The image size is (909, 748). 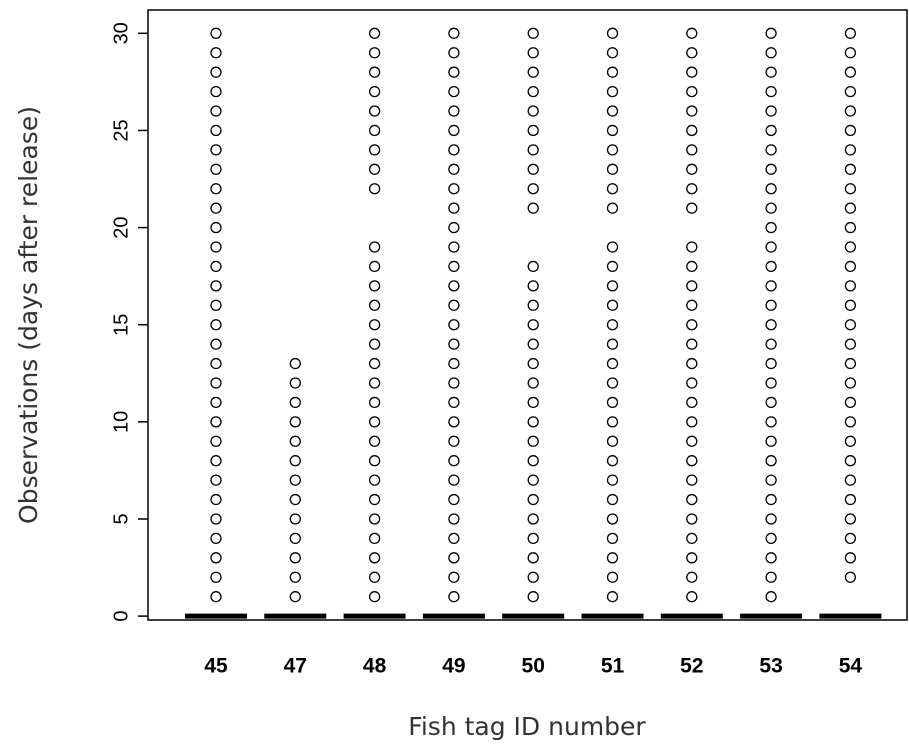 What do you see at coordinates (121, 33) in the screenshot?
I see `y-tick-label: 30` at bounding box center [121, 33].